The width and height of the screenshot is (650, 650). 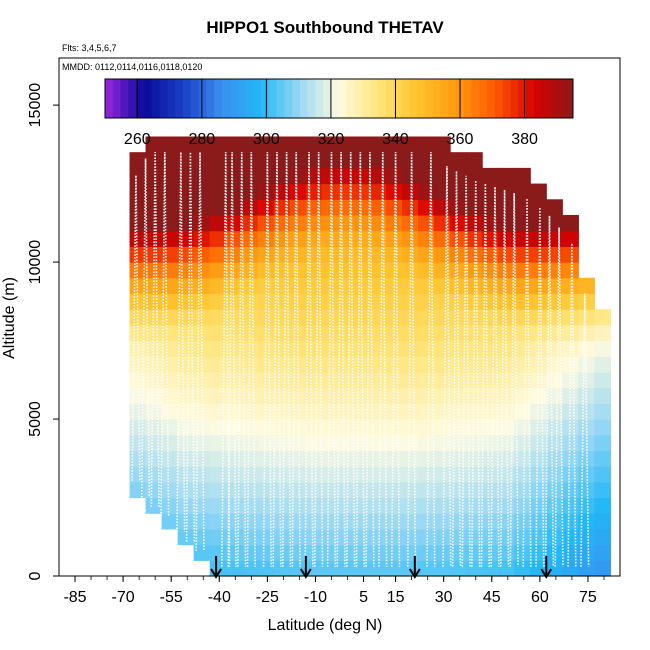 What do you see at coordinates (35, 419) in the screenshot?
I see `y-tick-label: 5000` at bounding box center [35, 419].